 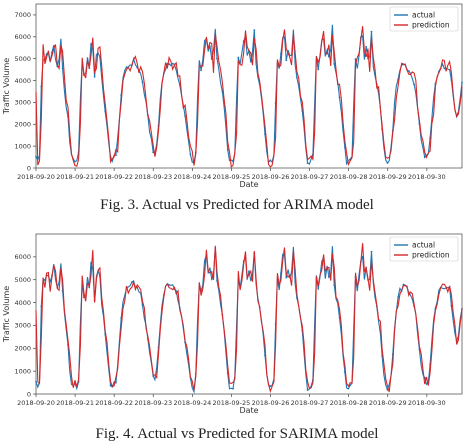 I want to click on x-tick-label: 2018-09-21, so click(x=75, y=177).